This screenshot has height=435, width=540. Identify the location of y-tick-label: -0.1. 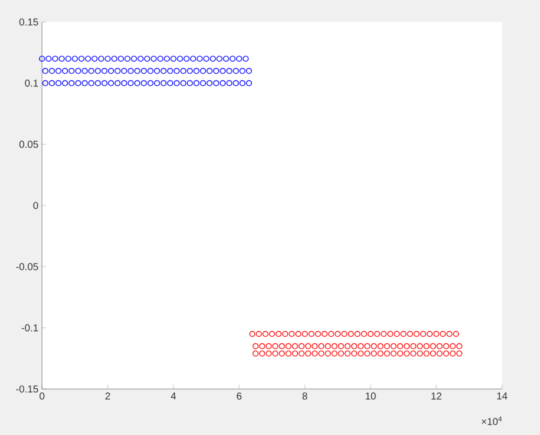
(30, 328).